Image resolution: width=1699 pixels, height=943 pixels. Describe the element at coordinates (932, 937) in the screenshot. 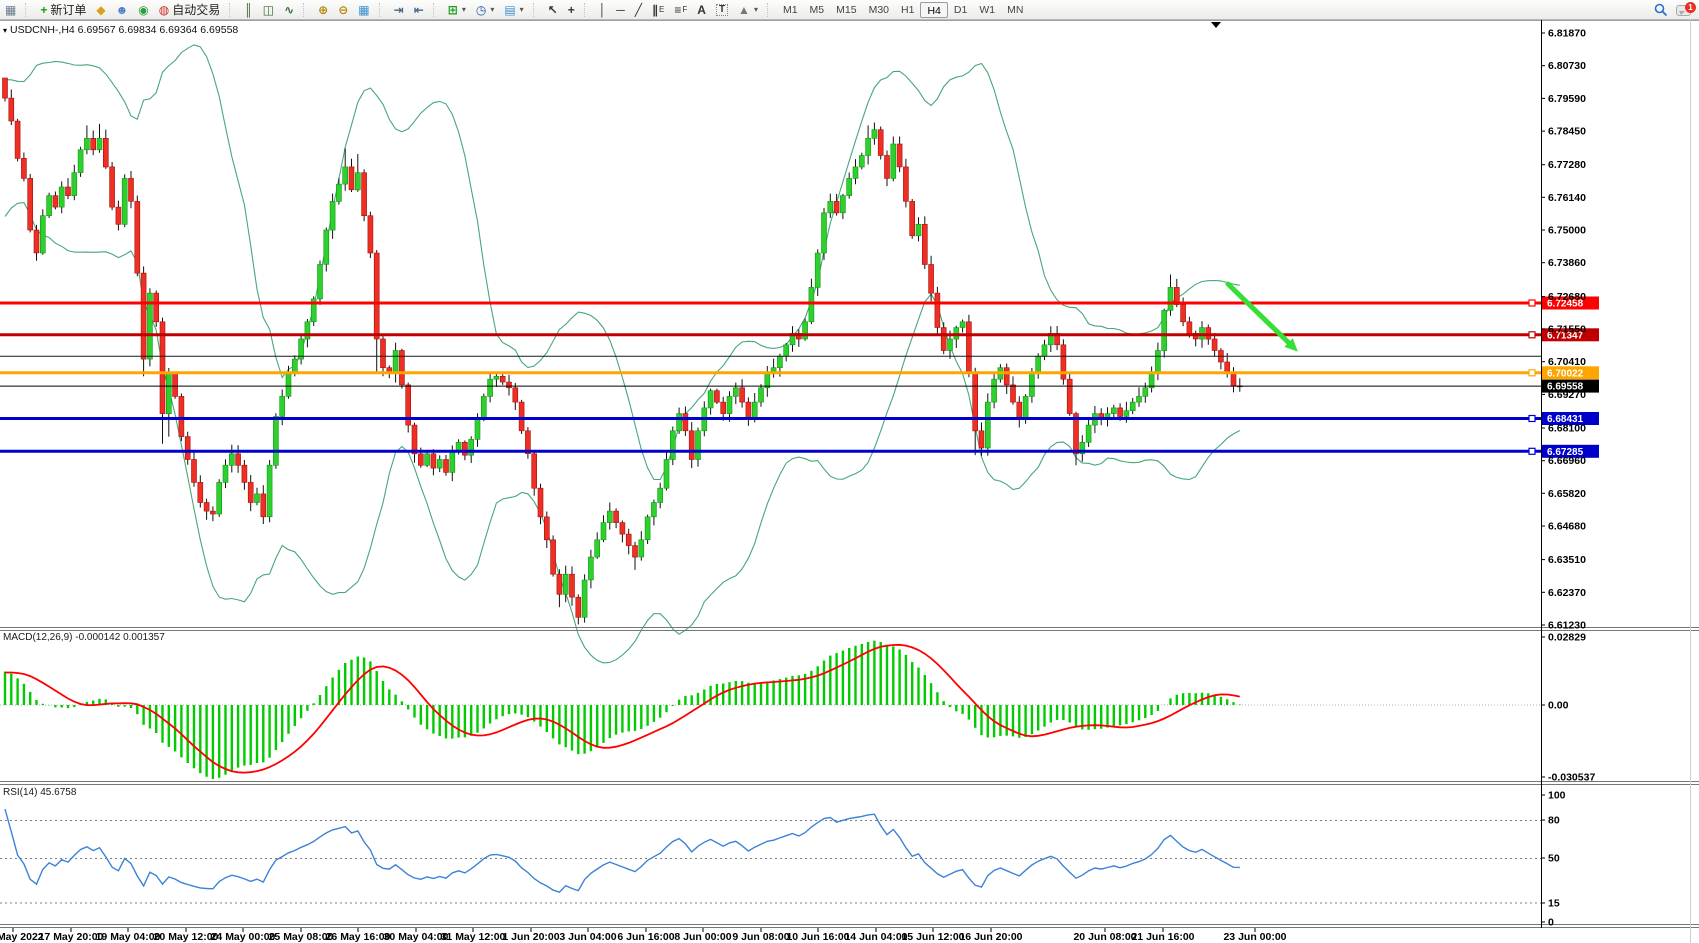

I see `x-tick-label: 15 Jun 12:00` at that location.